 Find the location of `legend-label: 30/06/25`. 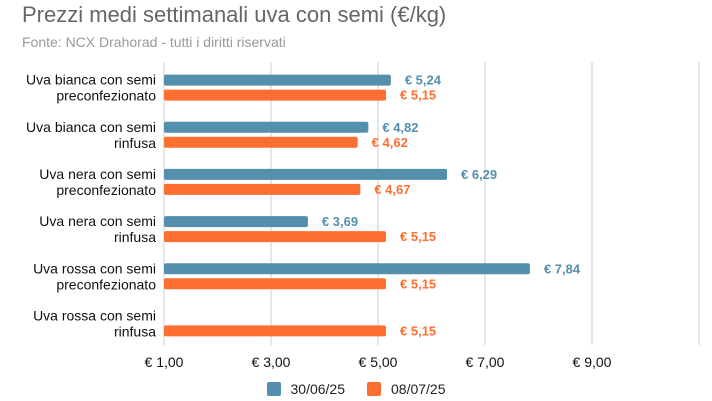

legend-label: 30/06/25 is located at coordinates (318, 389).